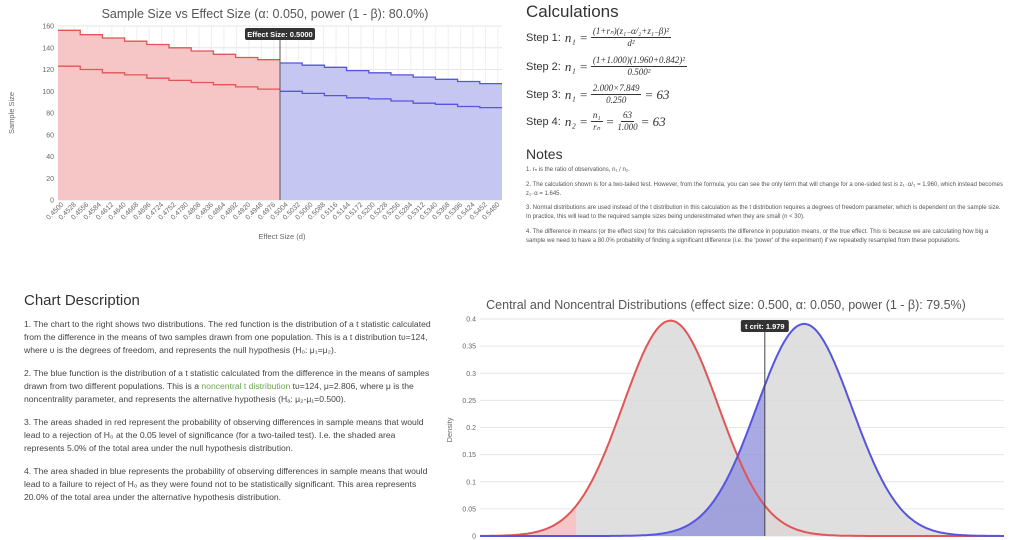  Describe the element at coordinates (471, 320) in the screenshot. I see `y-tick-label: 0.4` at that location.